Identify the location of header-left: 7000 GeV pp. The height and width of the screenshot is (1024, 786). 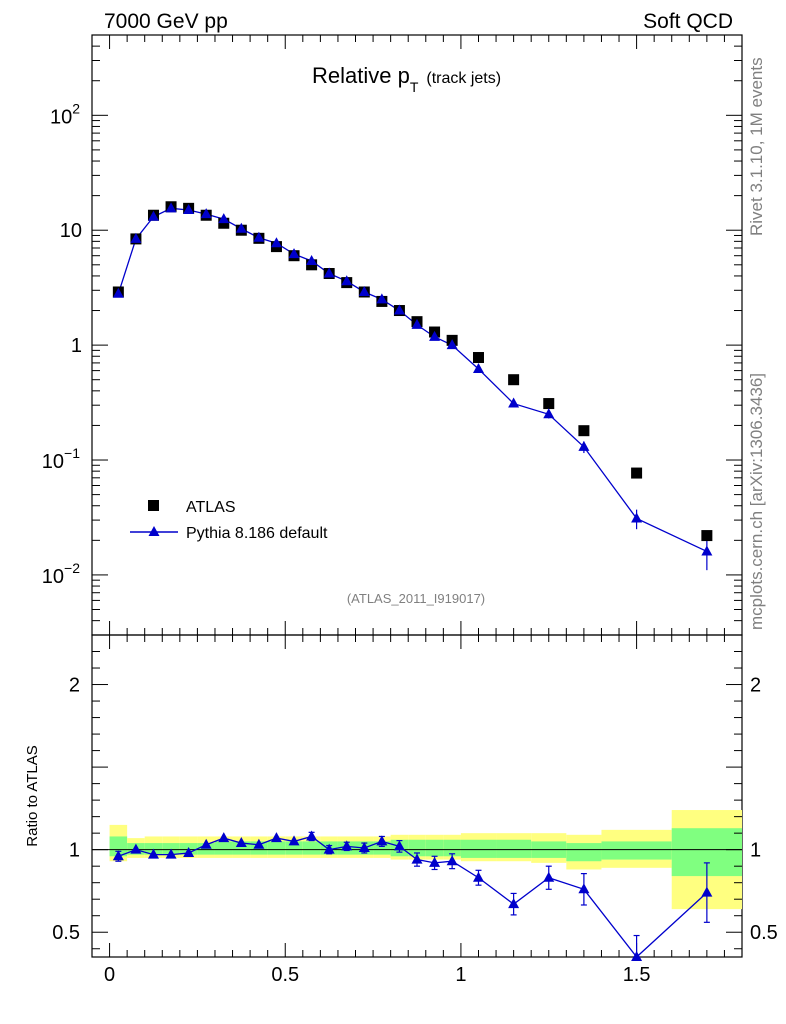
(166, 21).